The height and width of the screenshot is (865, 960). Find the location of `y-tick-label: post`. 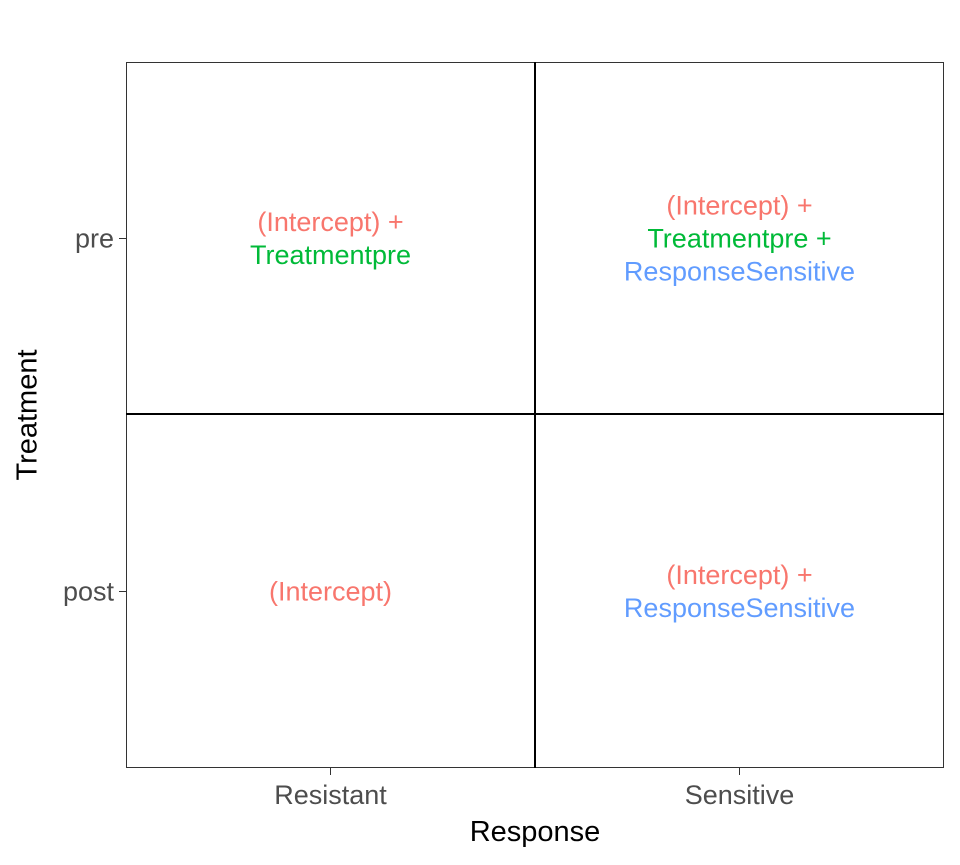

y-tick-label: post is located at coordinates (88, 591).